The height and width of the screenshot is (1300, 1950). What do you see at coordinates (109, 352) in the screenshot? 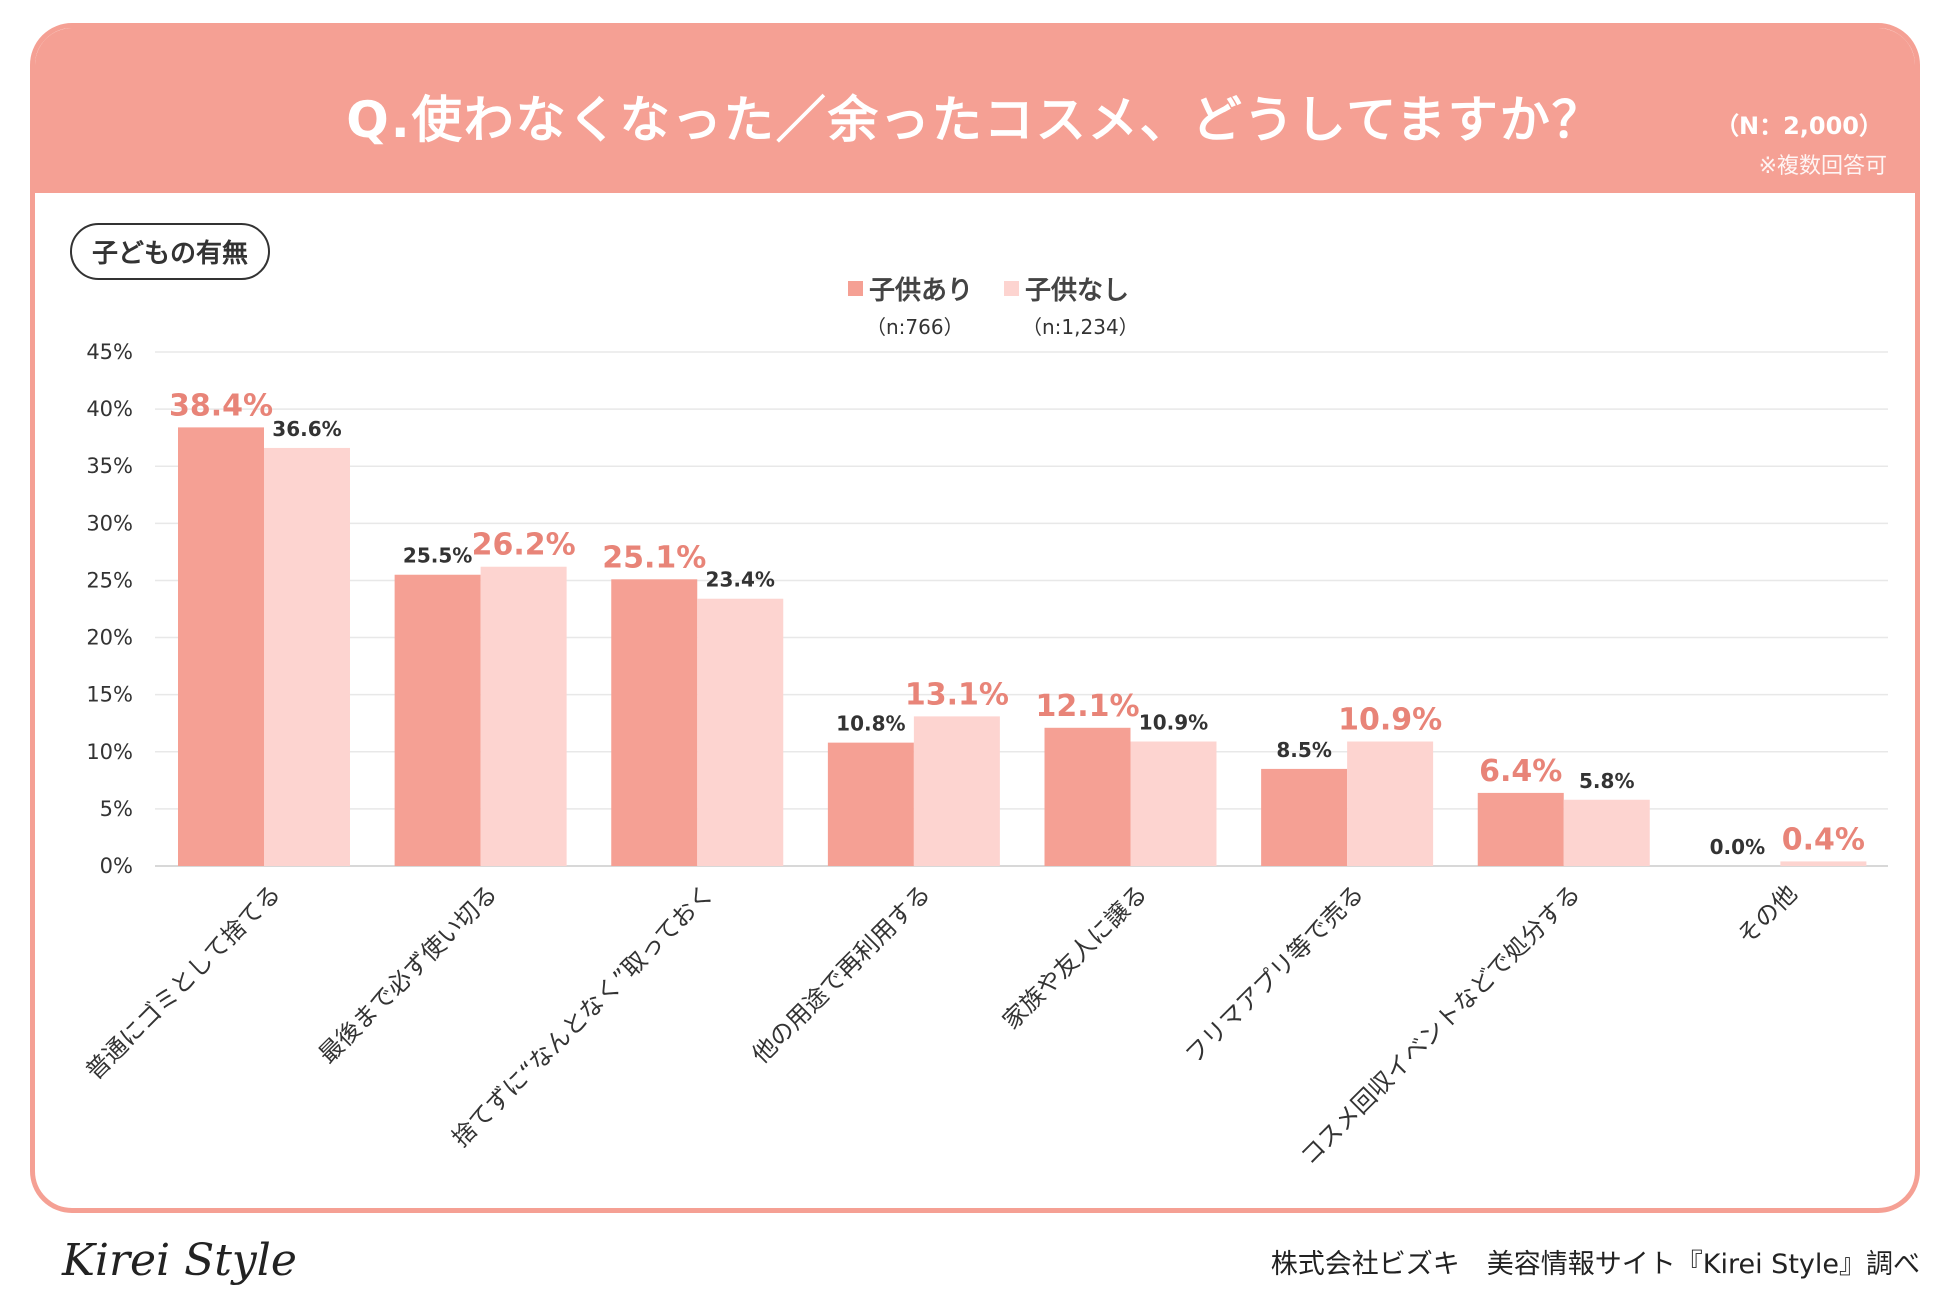
I see `y-tick-label: 45%` at bounding box center [109, 352].